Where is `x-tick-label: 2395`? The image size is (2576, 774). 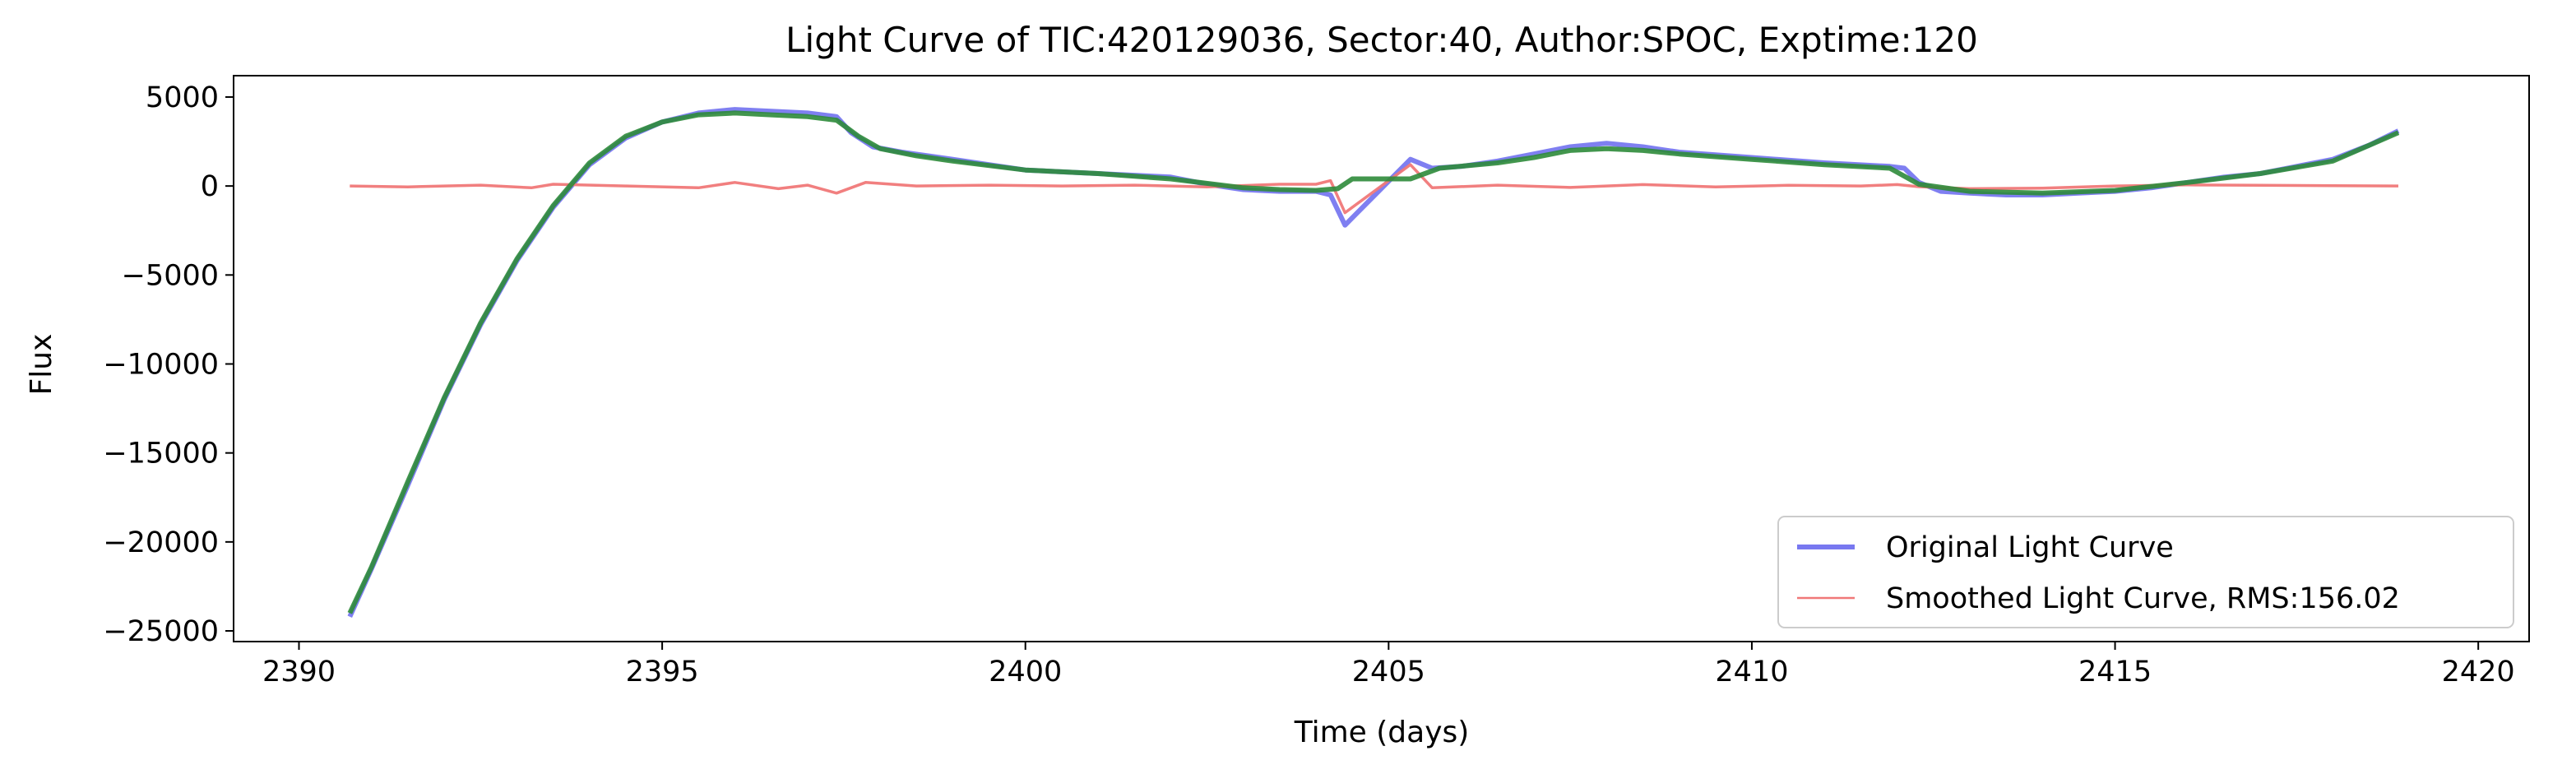
x-tick-label: 2395 is located at coordinates (662, 672).